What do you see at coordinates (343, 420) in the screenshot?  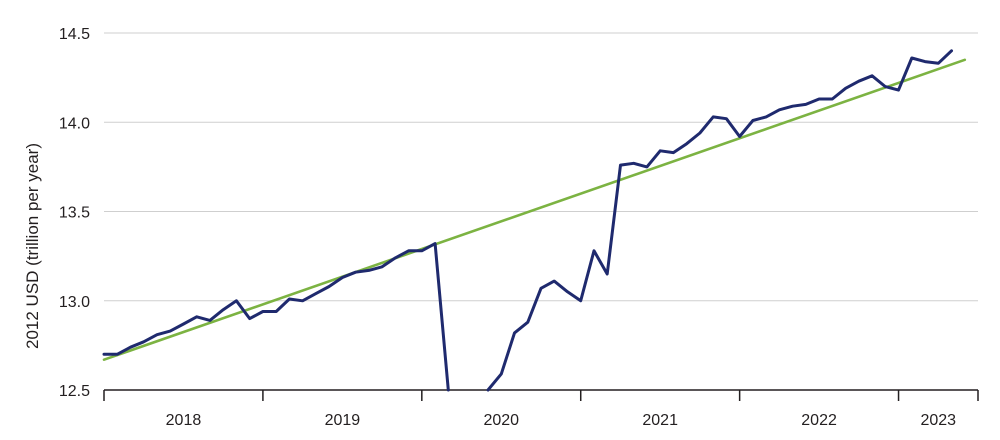 I see `x-tick-label: 2019` at bounding box center [343, 420].